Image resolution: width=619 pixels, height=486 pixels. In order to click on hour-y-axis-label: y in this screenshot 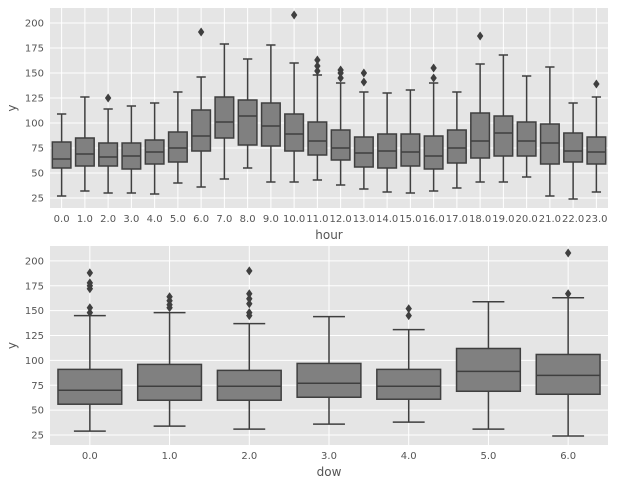, I will do `click(12, 107)`.